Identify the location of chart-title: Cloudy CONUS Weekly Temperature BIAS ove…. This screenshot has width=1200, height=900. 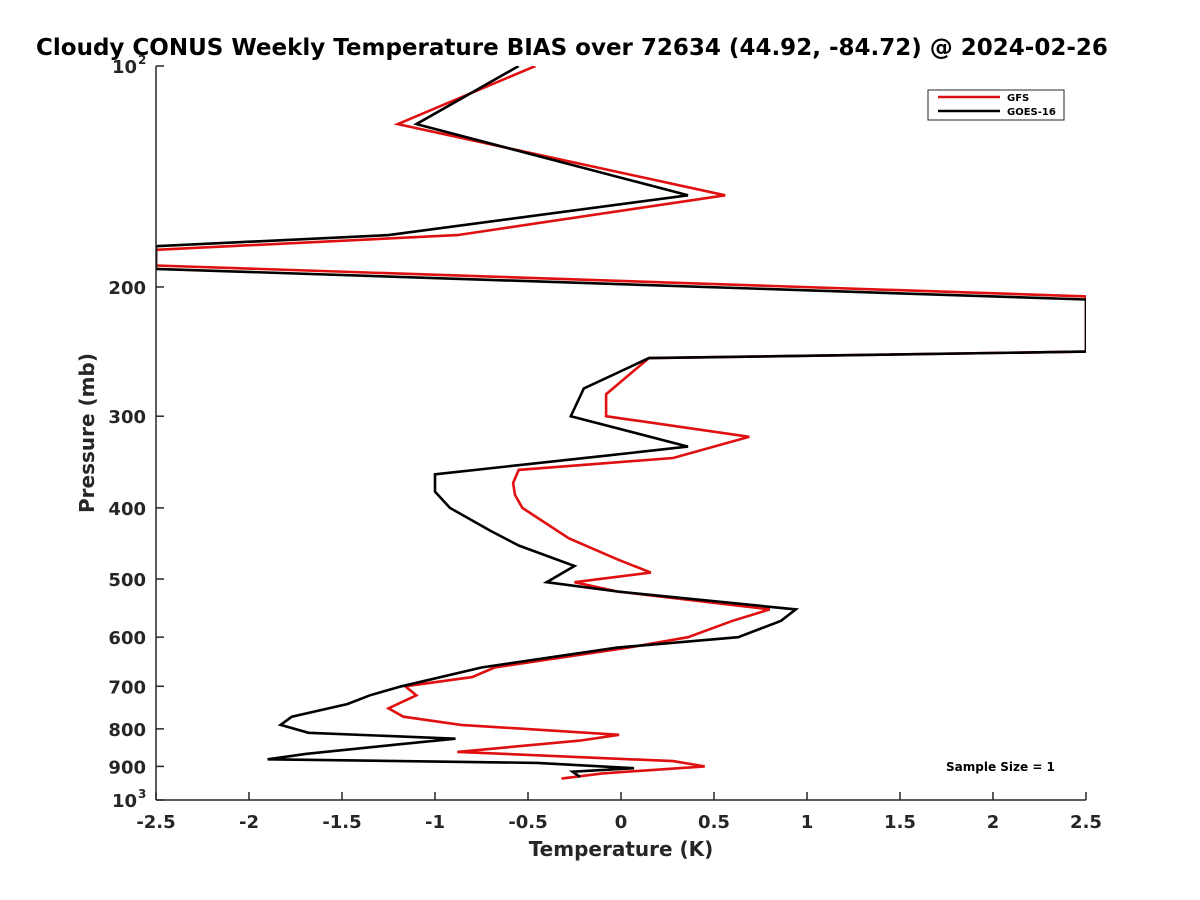
(572, 48).